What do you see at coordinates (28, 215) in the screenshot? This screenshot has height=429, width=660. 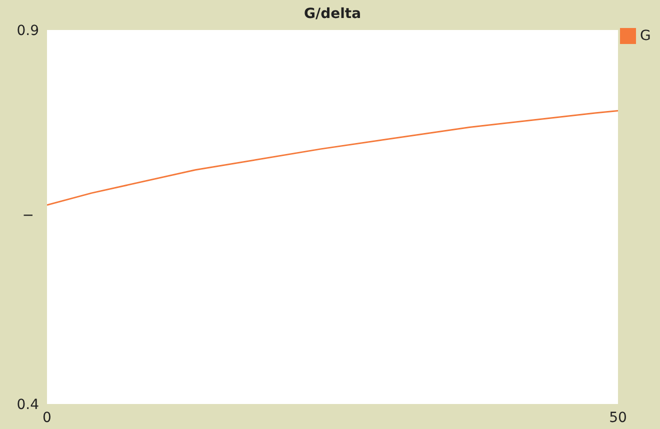 I see `y-axis-title: I` at bounding box center [28, 215].